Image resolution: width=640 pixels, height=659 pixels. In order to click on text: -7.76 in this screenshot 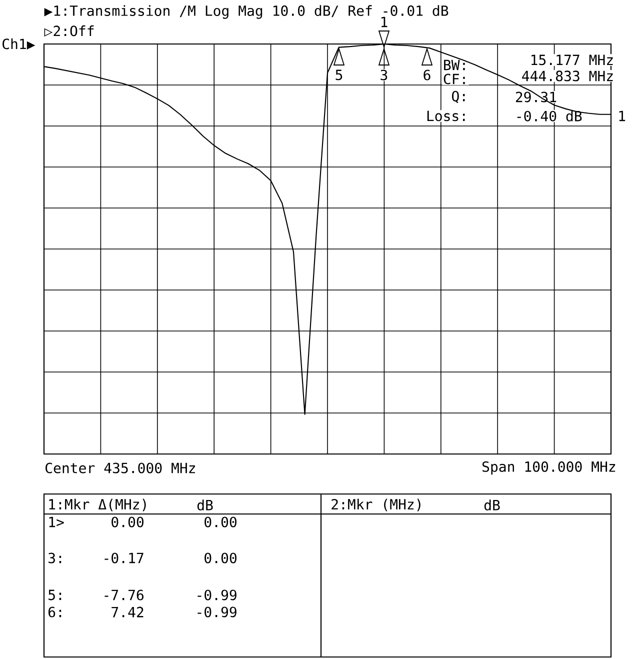, I will do `click(124, 595)`.